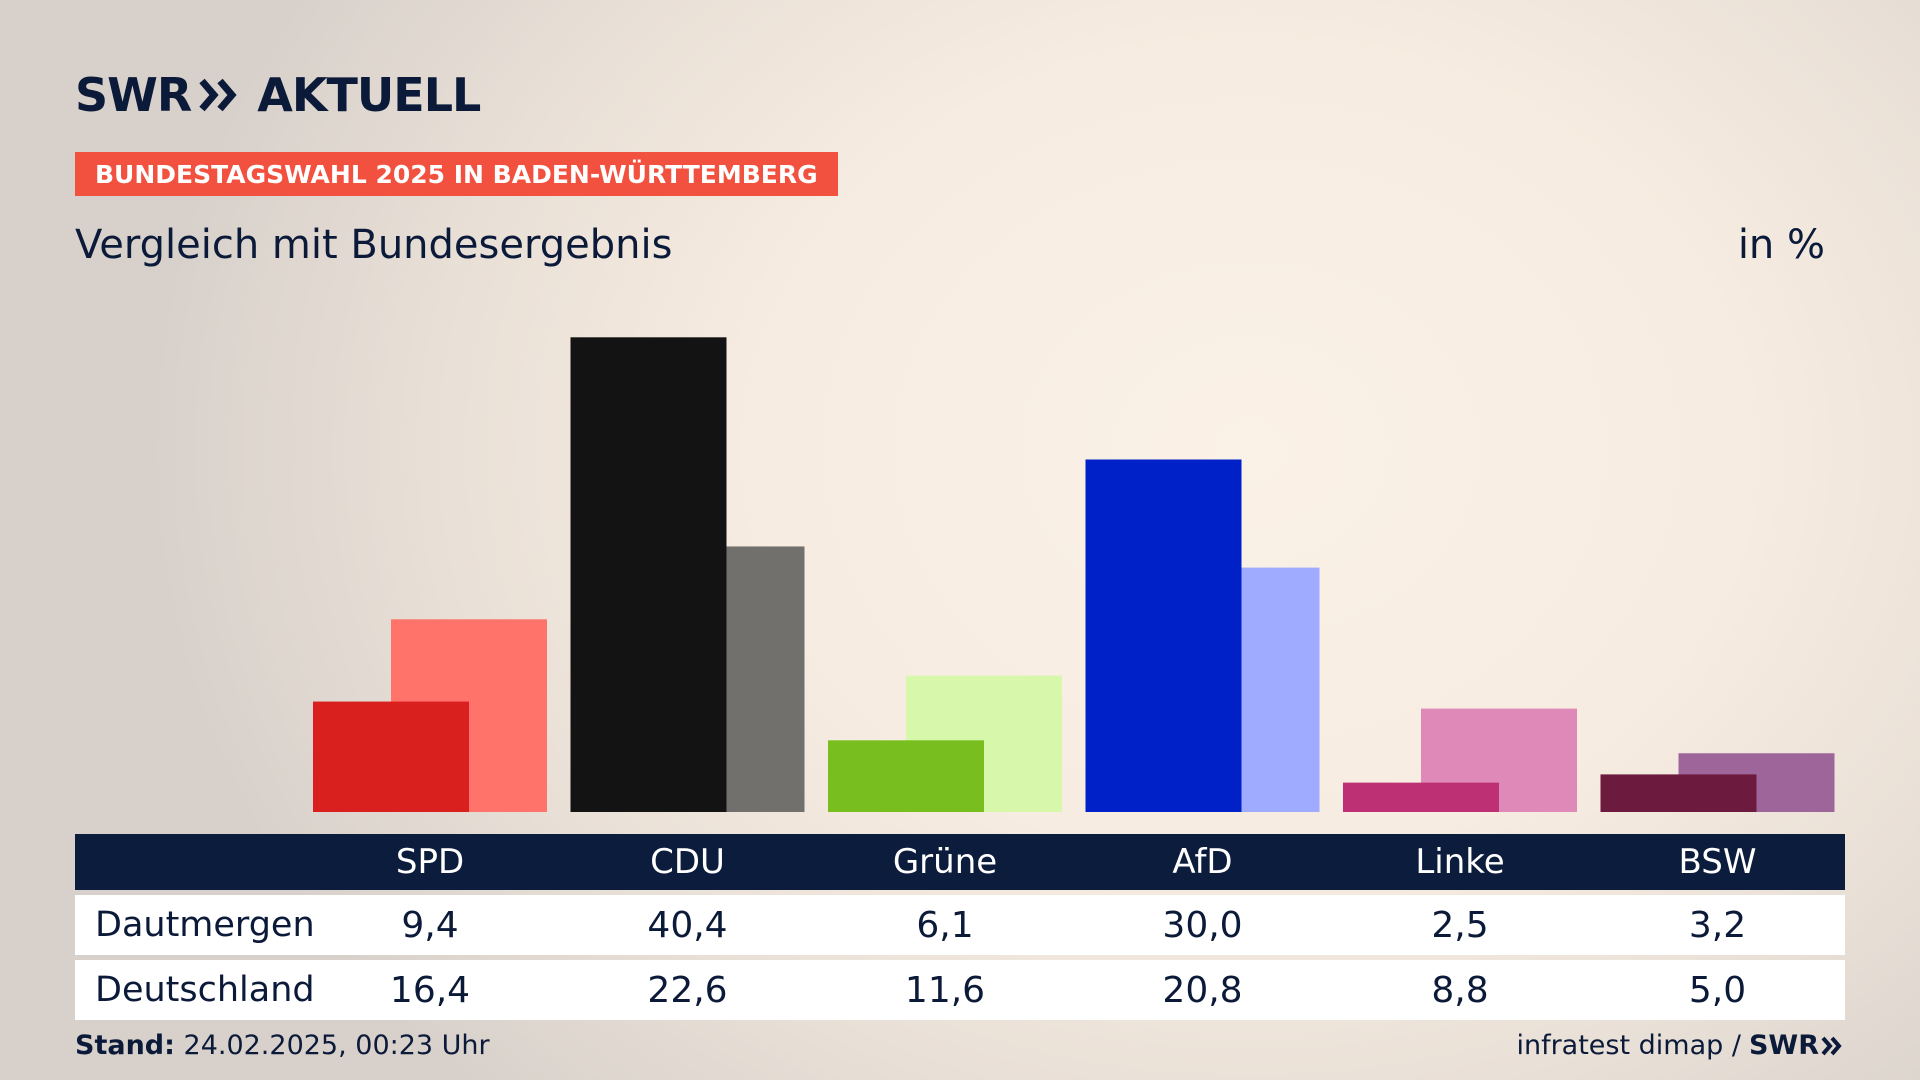  What do you see at coordinates (336, 1045) in the screenshot?
I see `stand-value: 24.02.2025, 00:23 Uhr` at bounding box center [336, 1045].